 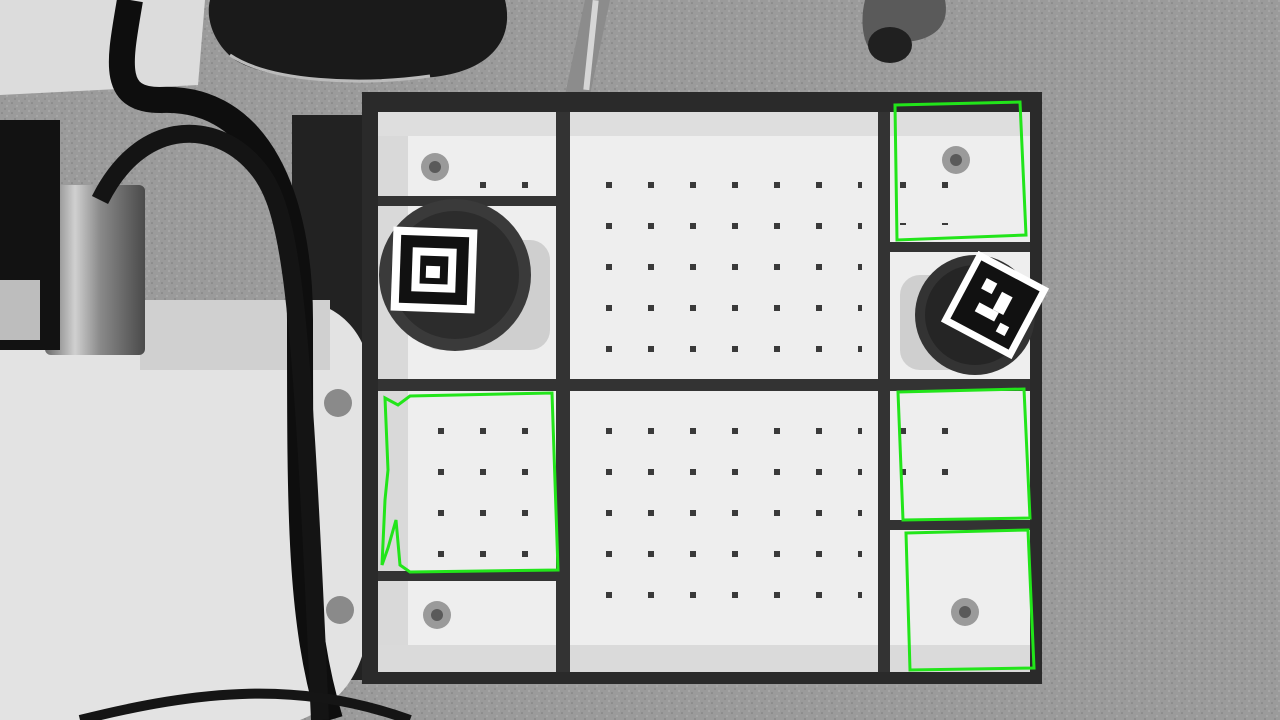 What do you see at coordinates (20, 310) in the screenshot?
I see `connector-bracket` at bounding box center [20, 310].